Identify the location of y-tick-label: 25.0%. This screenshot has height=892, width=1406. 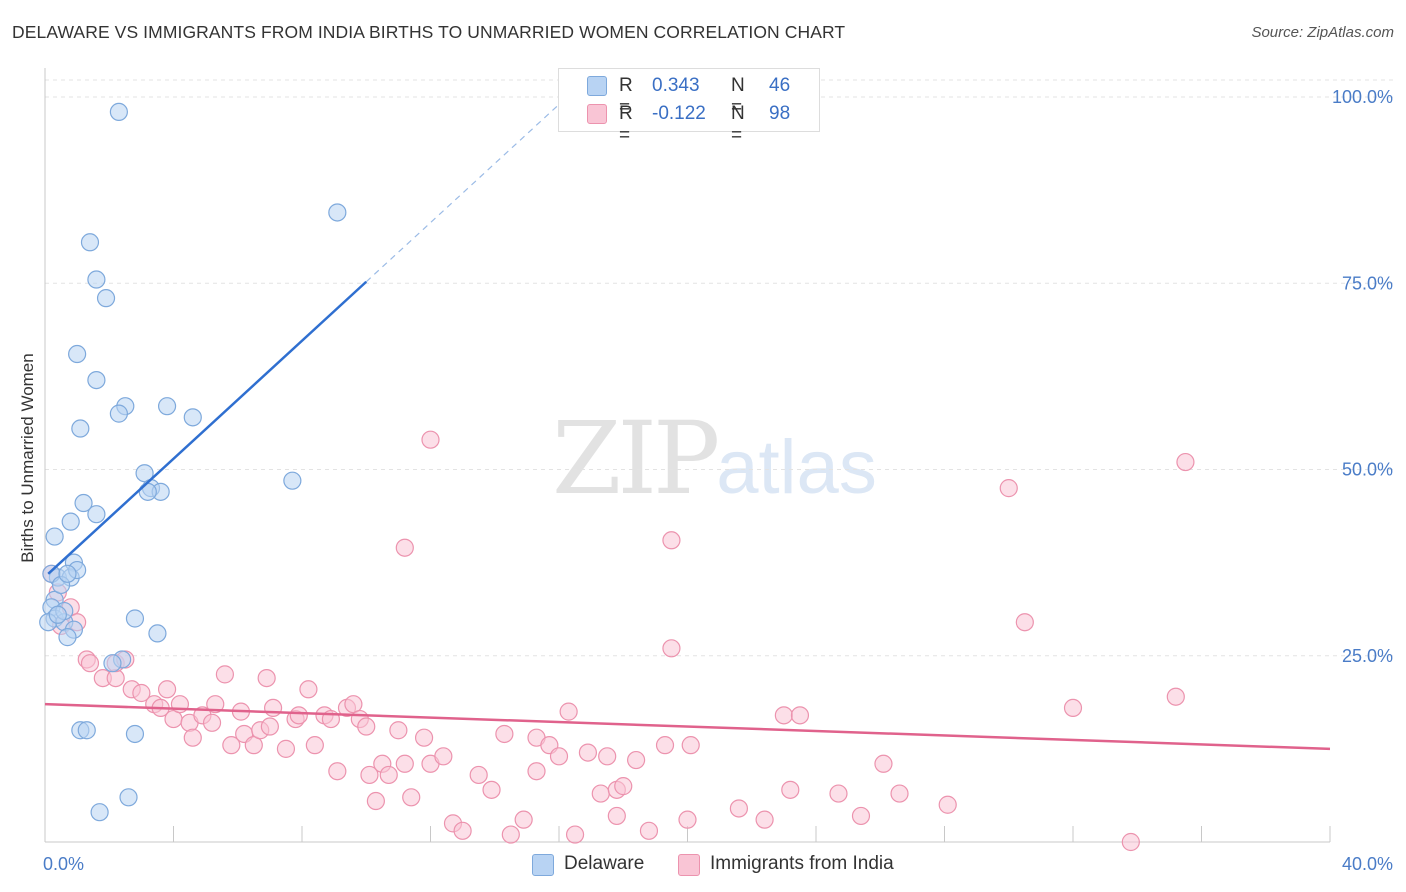
(1367, 656).